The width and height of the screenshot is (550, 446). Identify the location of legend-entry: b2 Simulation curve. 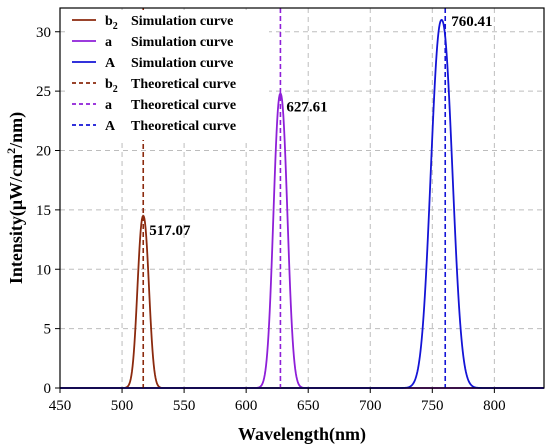
(169, 23).